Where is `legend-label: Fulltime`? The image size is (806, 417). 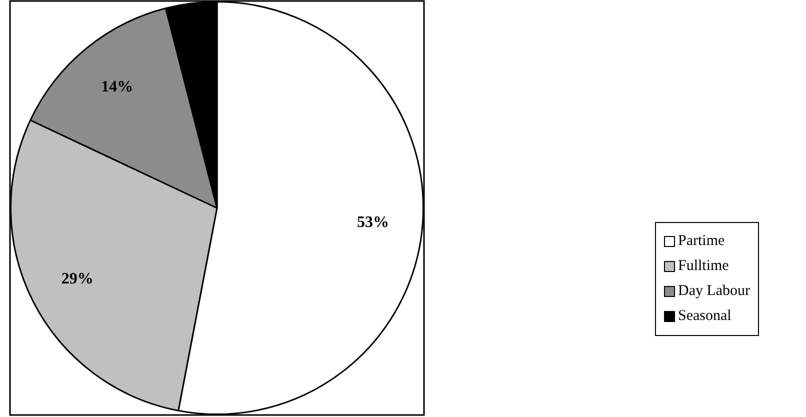
legend-label: Fulltime is located at coordinates (703, 266).